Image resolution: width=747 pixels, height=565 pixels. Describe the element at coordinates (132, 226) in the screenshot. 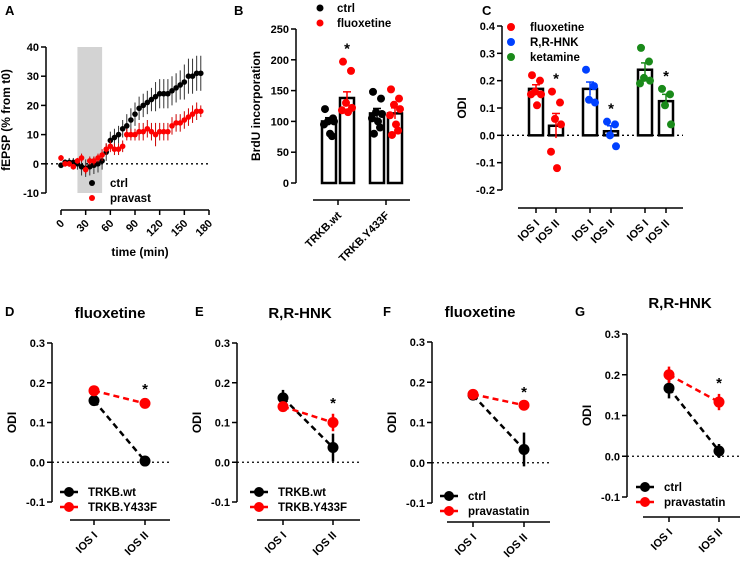

I see `x-category-label: 90` at that location.